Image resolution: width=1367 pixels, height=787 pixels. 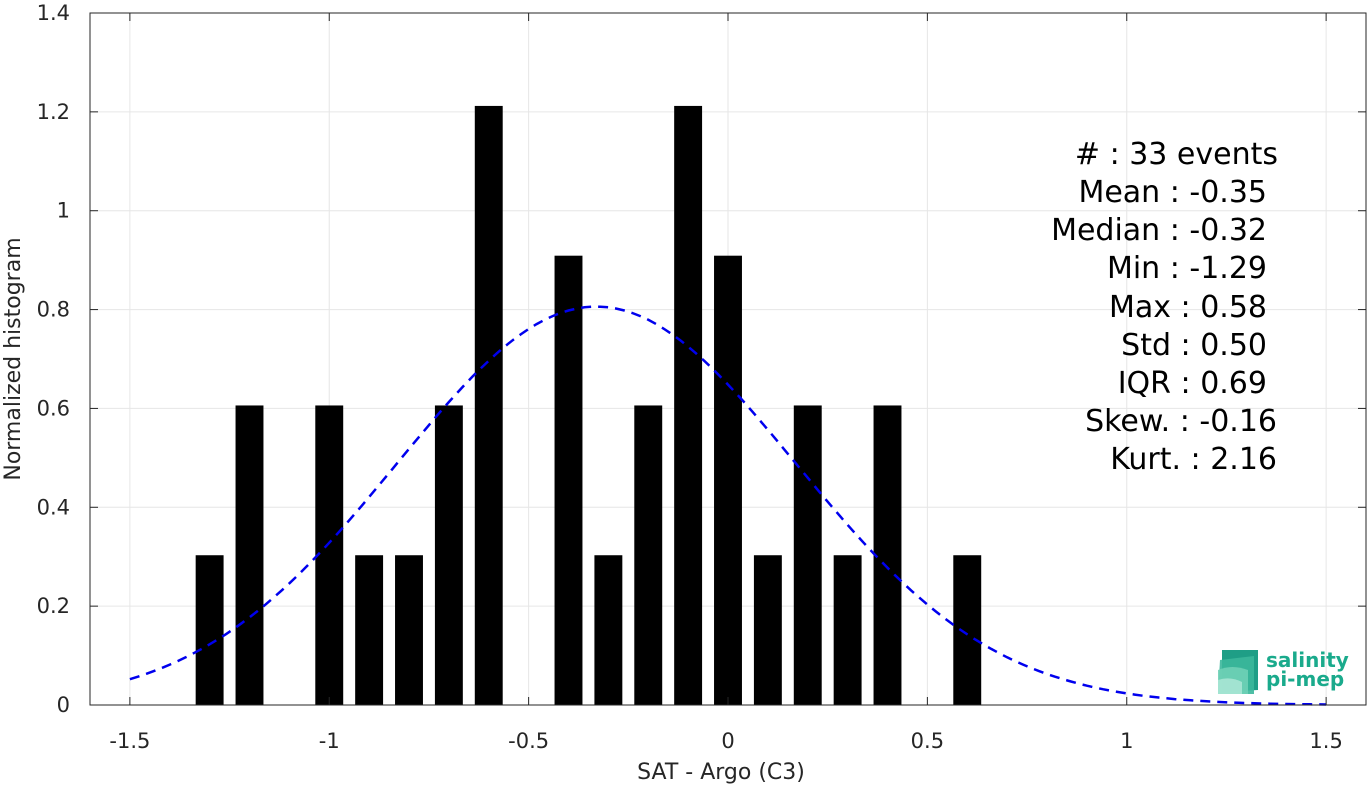 I want to click on logo-line-2: pi-mep, so click(x=1305, y=679).